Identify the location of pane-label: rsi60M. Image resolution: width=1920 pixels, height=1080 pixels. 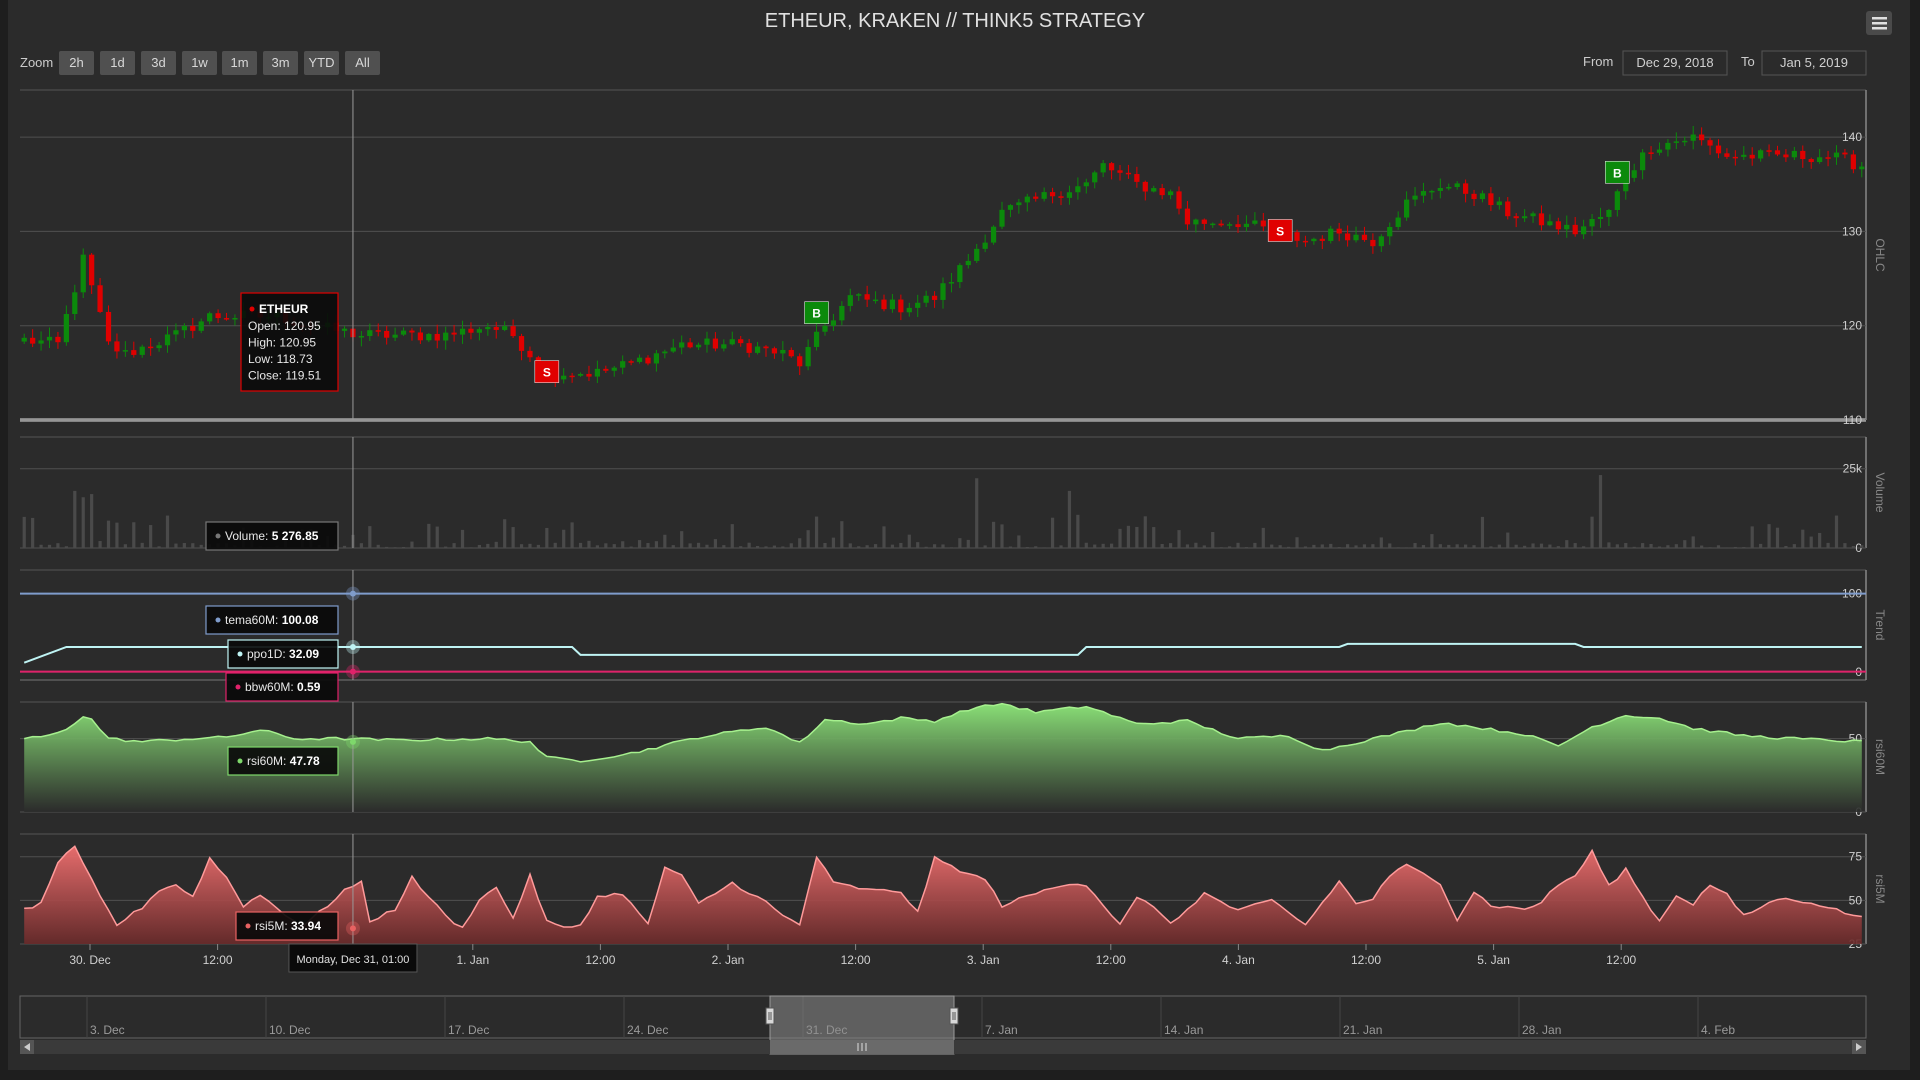
(1880, 757).